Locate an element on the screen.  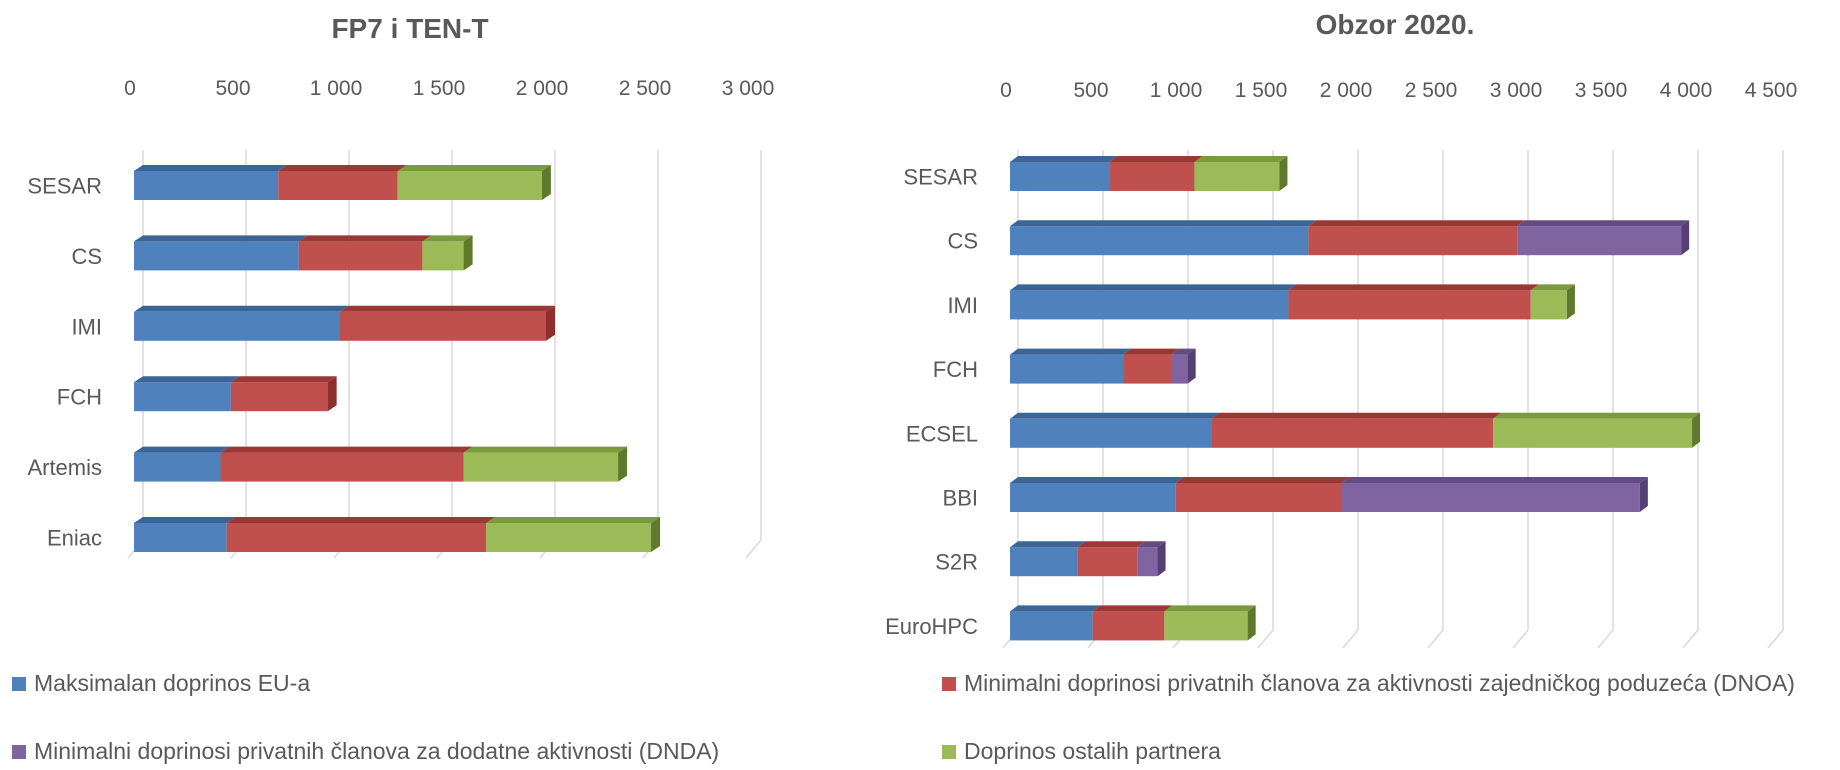
bar-row: IMI is located at coordinates (1261, 302).